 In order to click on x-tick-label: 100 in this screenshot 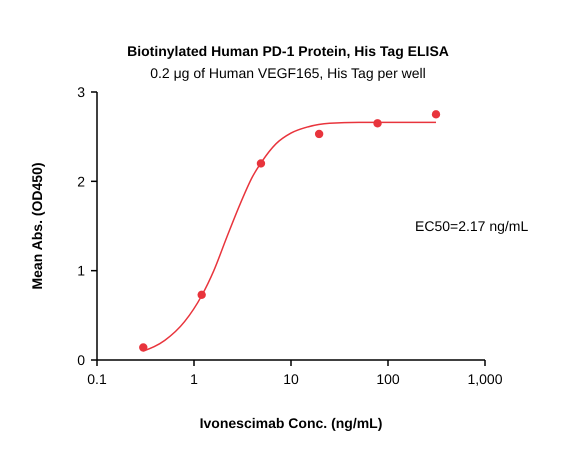, I will do `click(388, 379)`.